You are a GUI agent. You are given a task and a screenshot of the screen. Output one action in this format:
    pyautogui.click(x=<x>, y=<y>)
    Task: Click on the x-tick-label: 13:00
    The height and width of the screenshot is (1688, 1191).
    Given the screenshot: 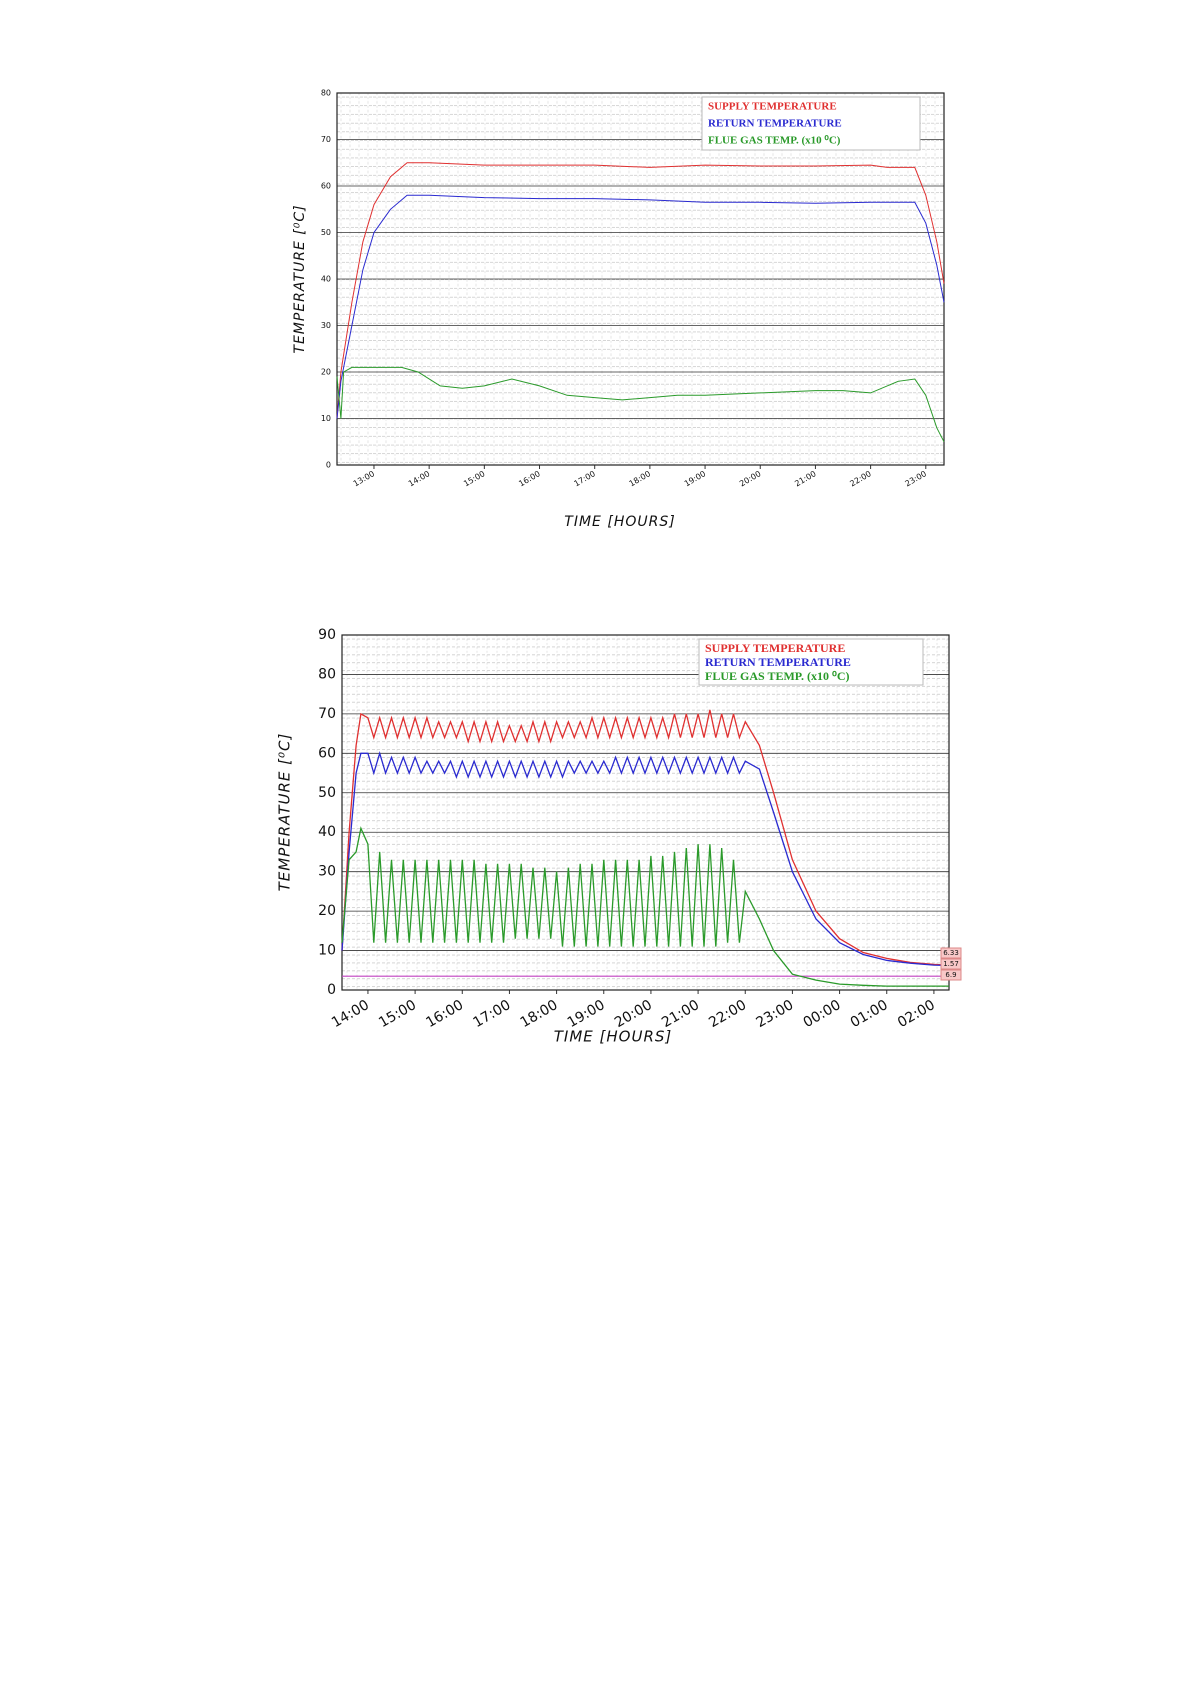 What is the action you would take?
    pyautogui.click(x=364, y=478)
    